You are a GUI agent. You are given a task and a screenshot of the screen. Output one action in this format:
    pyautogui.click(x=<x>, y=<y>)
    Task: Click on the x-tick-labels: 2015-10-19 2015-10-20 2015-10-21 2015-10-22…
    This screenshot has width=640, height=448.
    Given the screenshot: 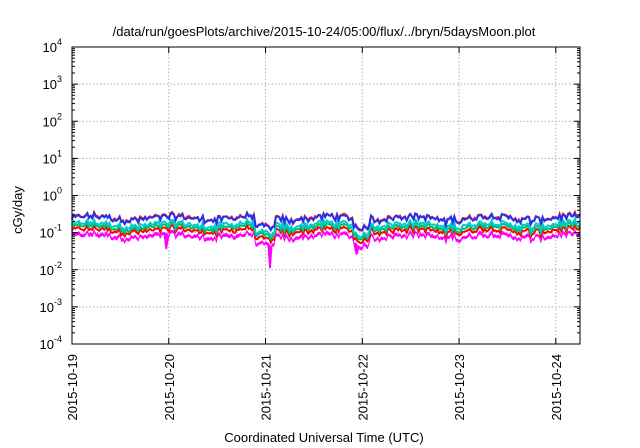 What is the action you would take?
    pyautogui.click(x=314, y=387)
    